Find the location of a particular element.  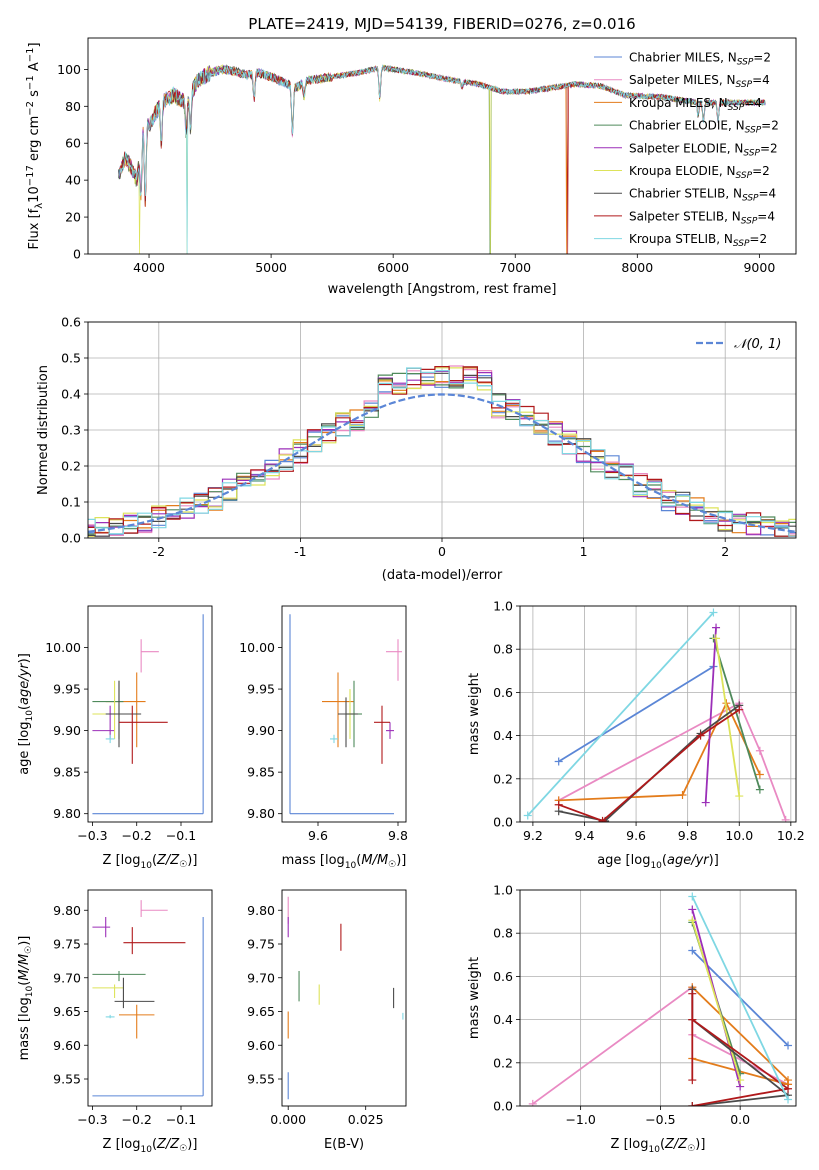

legend-label: Salpeter MILES, NSSP=4 is located at coordinates (699, 81).